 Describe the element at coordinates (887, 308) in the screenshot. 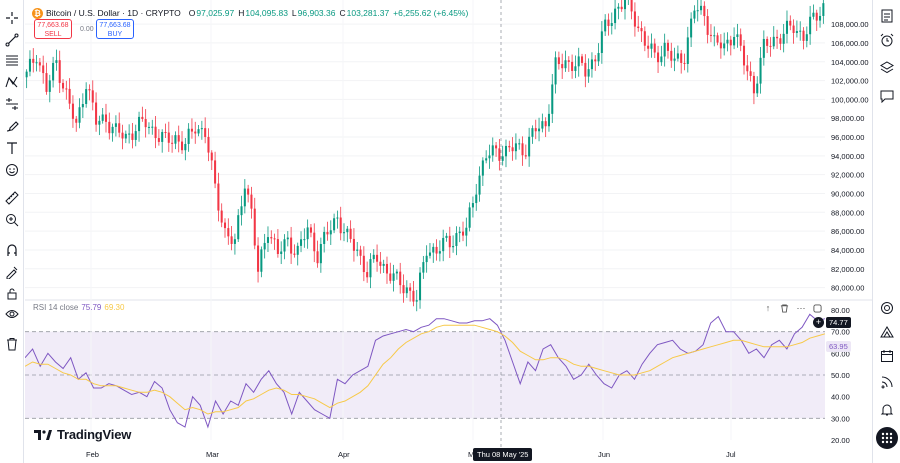

I see `target-icon` at that location.